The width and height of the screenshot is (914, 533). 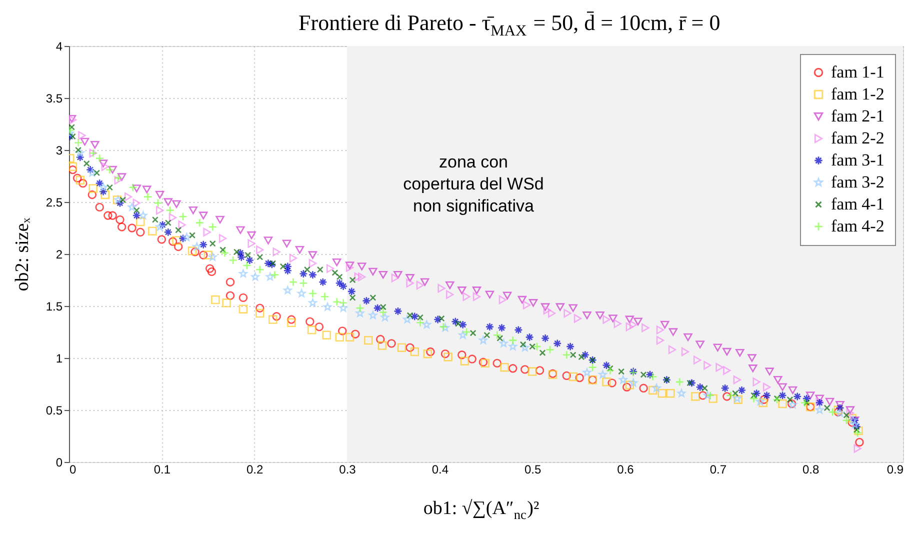 I want to click on legend-label: fam 2-2, so click(x=857, y=138).